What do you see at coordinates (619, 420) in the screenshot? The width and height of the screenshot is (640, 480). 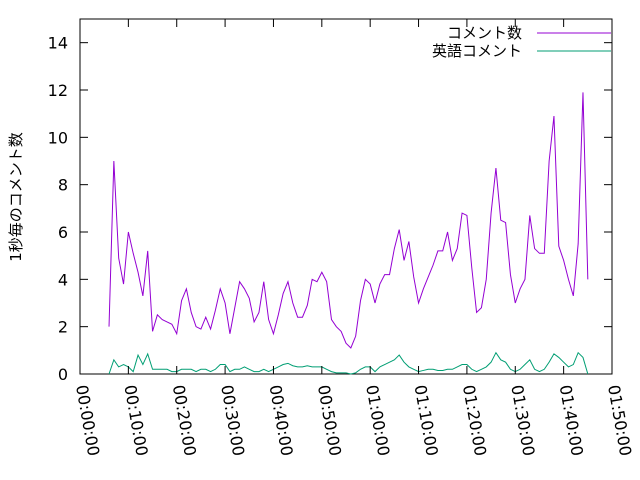 I see `x-tick-label: 01:50:00` at bounding box center [619, 420].